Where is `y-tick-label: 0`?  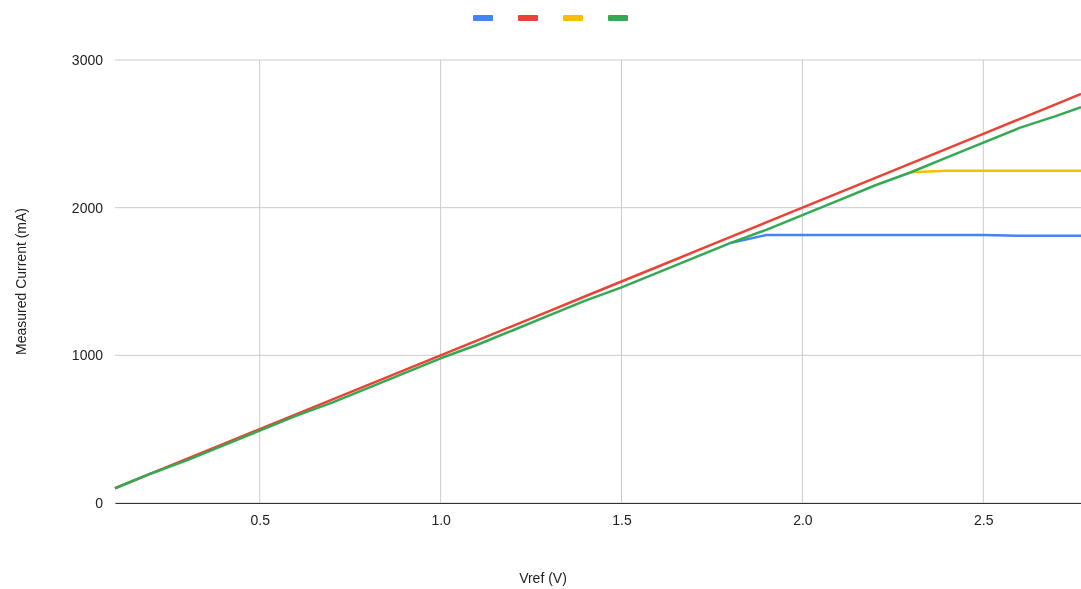 y-tick-label: 0 is located at coordinates (99, 502).